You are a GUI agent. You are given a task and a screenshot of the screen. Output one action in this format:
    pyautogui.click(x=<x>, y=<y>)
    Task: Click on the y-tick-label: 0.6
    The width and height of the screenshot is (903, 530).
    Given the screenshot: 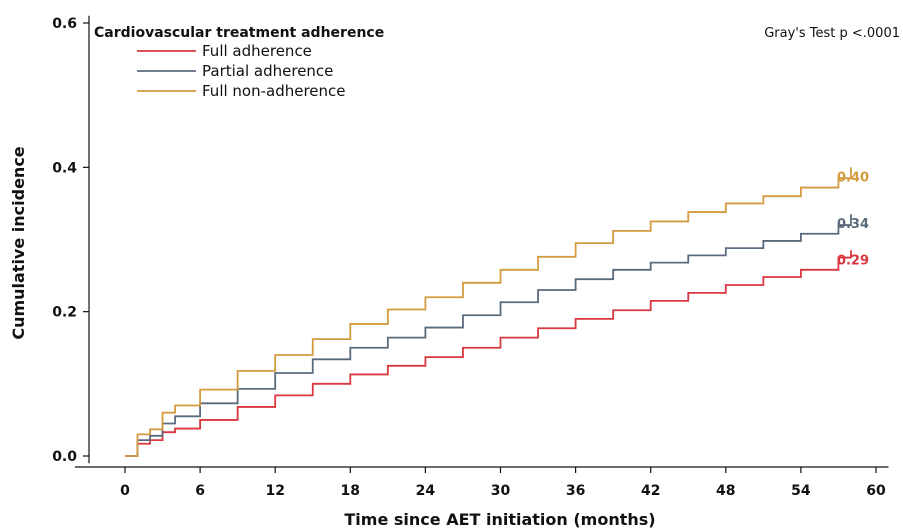 What is the action you would take?
    pyautogui.click(x=64, y=24)
    